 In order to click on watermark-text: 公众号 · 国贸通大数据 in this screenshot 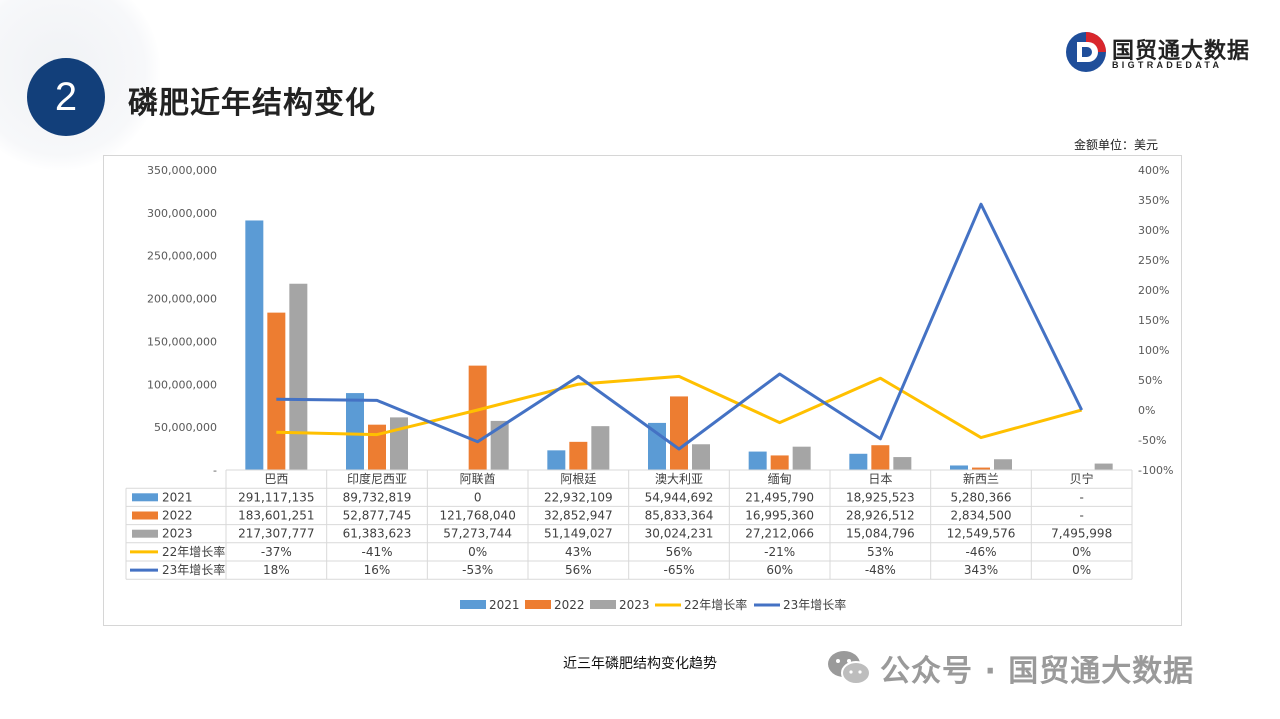, I will do `click(1037, 671)`.